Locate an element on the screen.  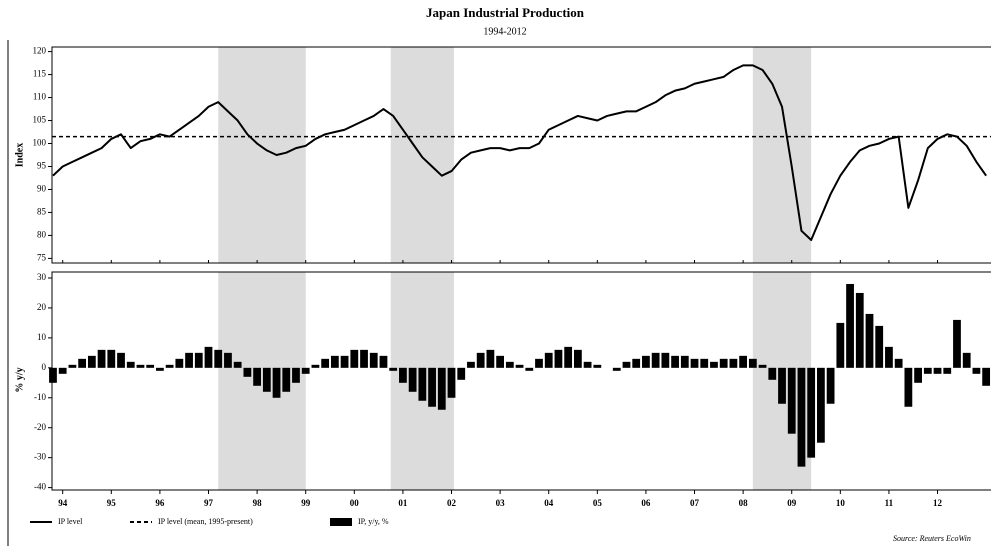
x-tick-label: 99 is located at coordinates (306, 503).